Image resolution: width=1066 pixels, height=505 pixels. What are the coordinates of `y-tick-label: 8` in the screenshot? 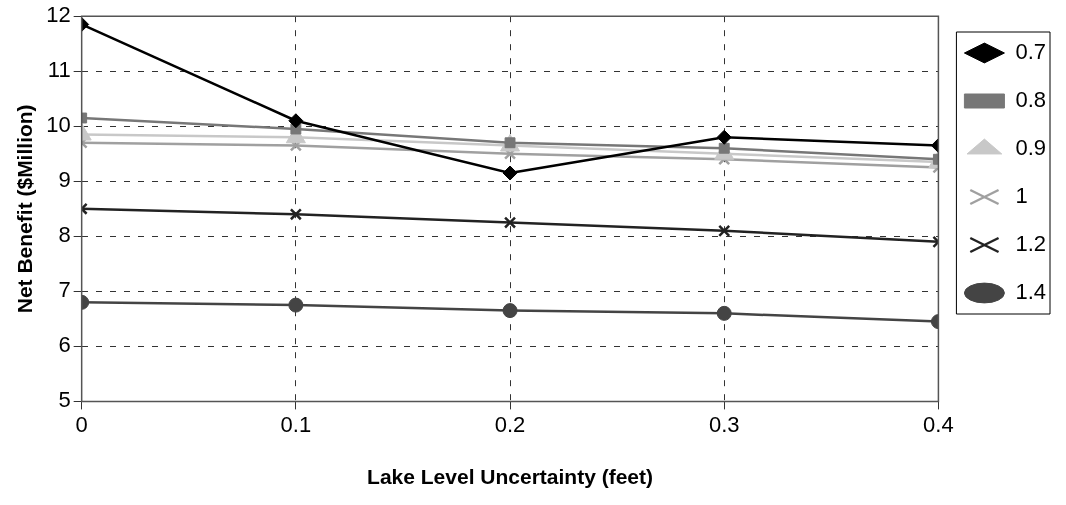 It's located at (64, 235).